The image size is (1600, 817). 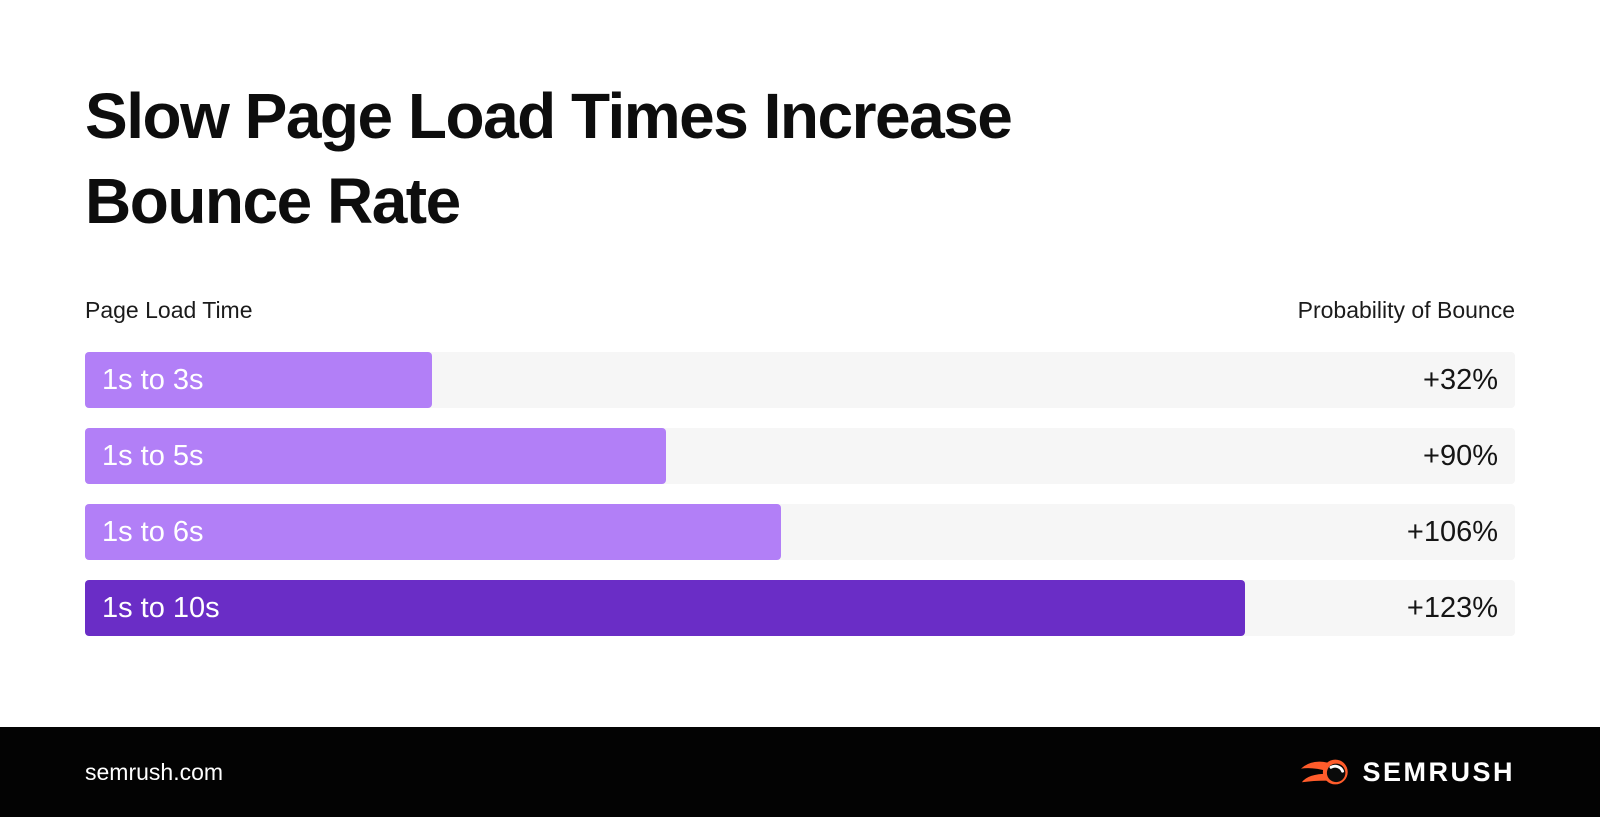 I want to click on bar-row: 1s to 5s +90%, so click(x=800, y=456).